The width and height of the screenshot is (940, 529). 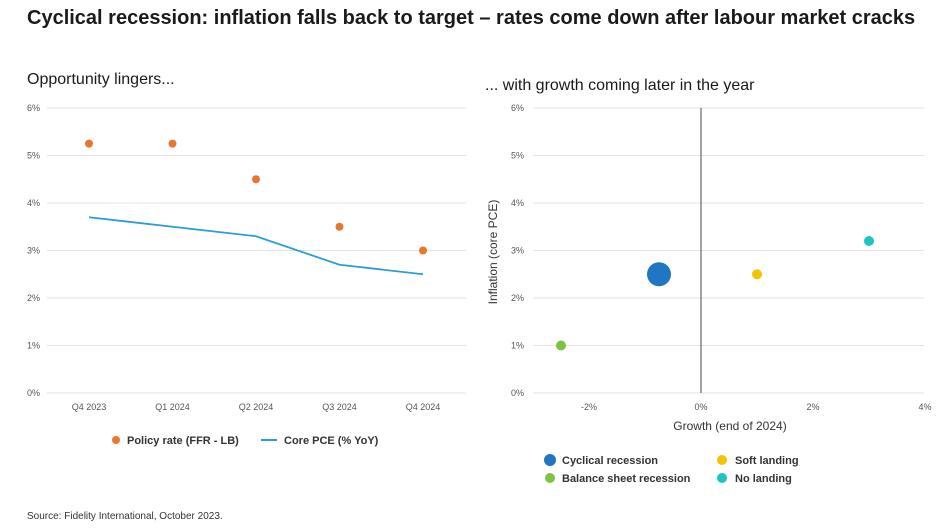 What do you see at coordinates (423, 407) in the screenshot?
I see `x-tick-label: Q4 2024` at bounding box center [423, 407].